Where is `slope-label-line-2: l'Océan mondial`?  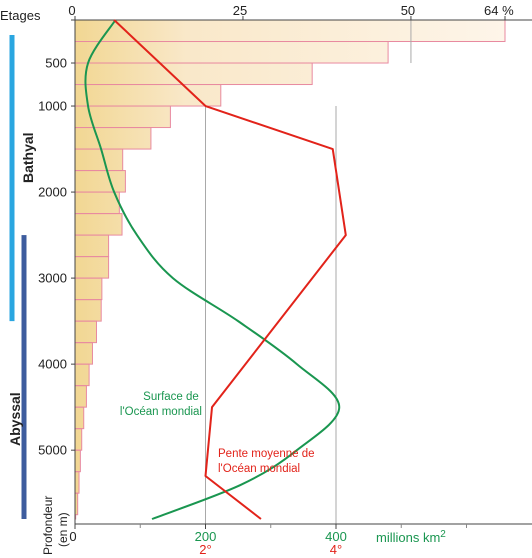 slope-label-line-2: l'Océan mondial is located at coordinates (259, 469).